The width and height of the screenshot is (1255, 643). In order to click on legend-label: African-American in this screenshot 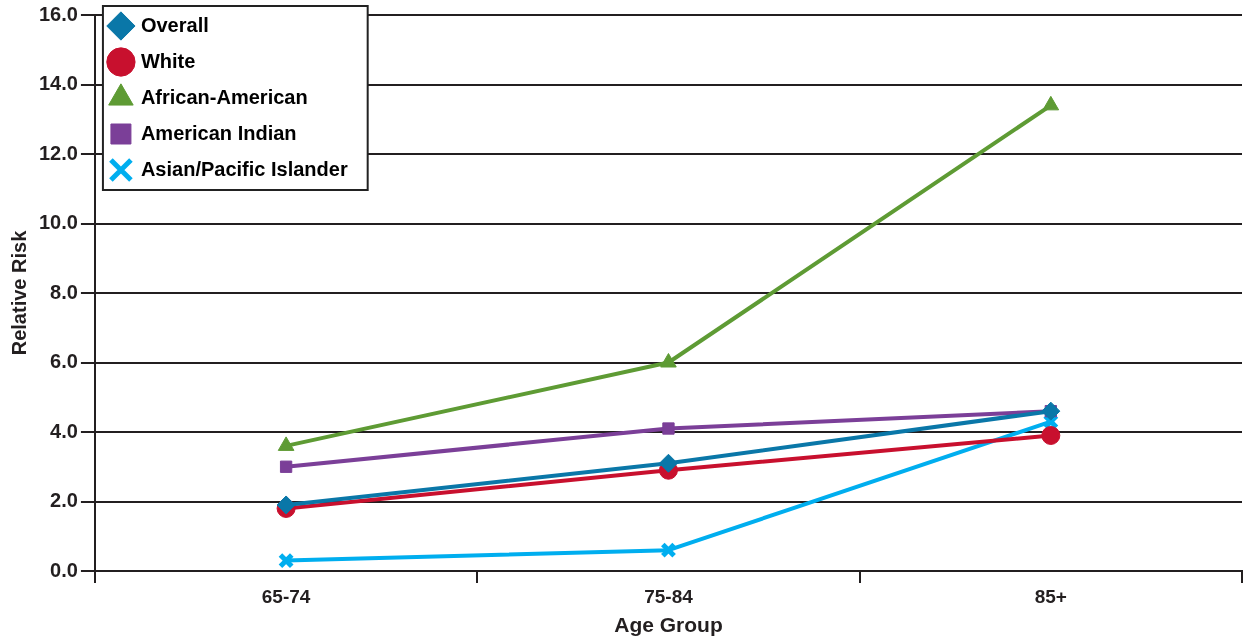, I will do `click(224, 96)`.